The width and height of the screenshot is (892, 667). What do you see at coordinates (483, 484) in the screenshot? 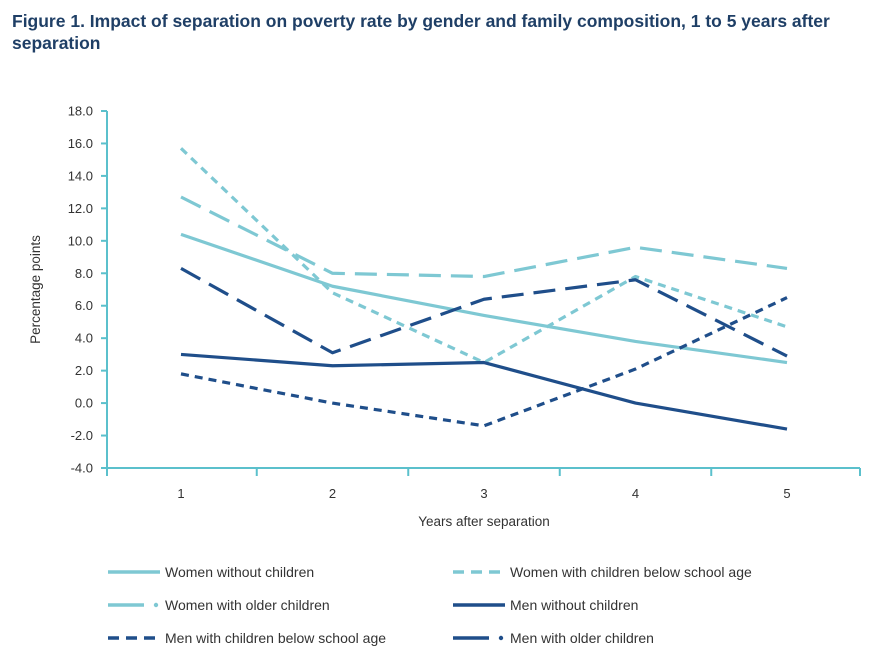
I see `x-axis: 1 2 3 4 5` at bounding box center [483, 484].